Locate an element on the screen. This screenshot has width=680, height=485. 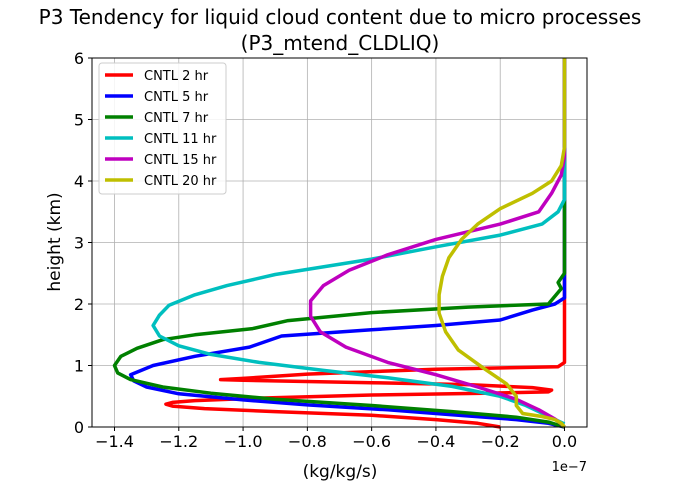
x-axis-label: (kg/kg/s) is located at coordinates (340, 472).